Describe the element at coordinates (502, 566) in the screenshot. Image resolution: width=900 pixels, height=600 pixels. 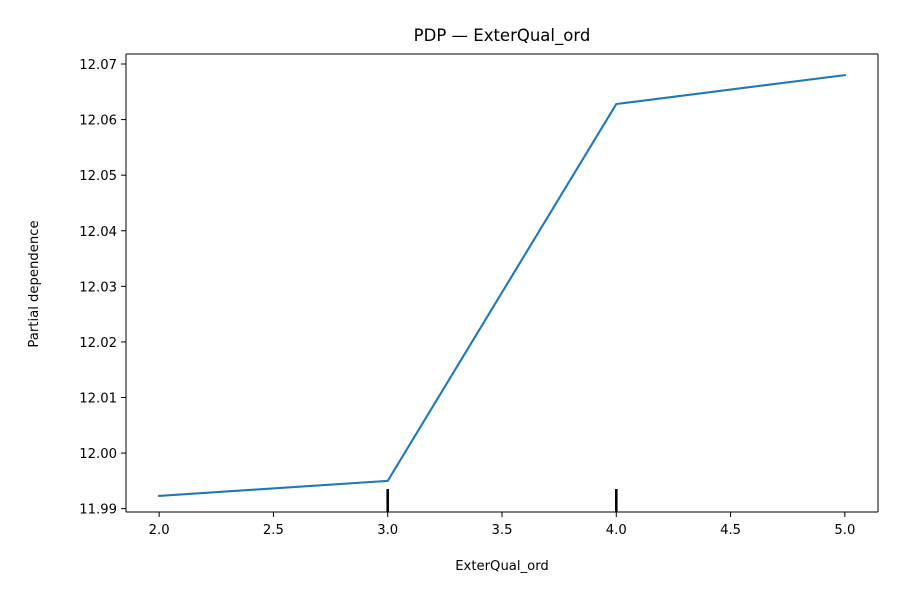
I see `x-axis-label: ExterQual_ord` at that location.